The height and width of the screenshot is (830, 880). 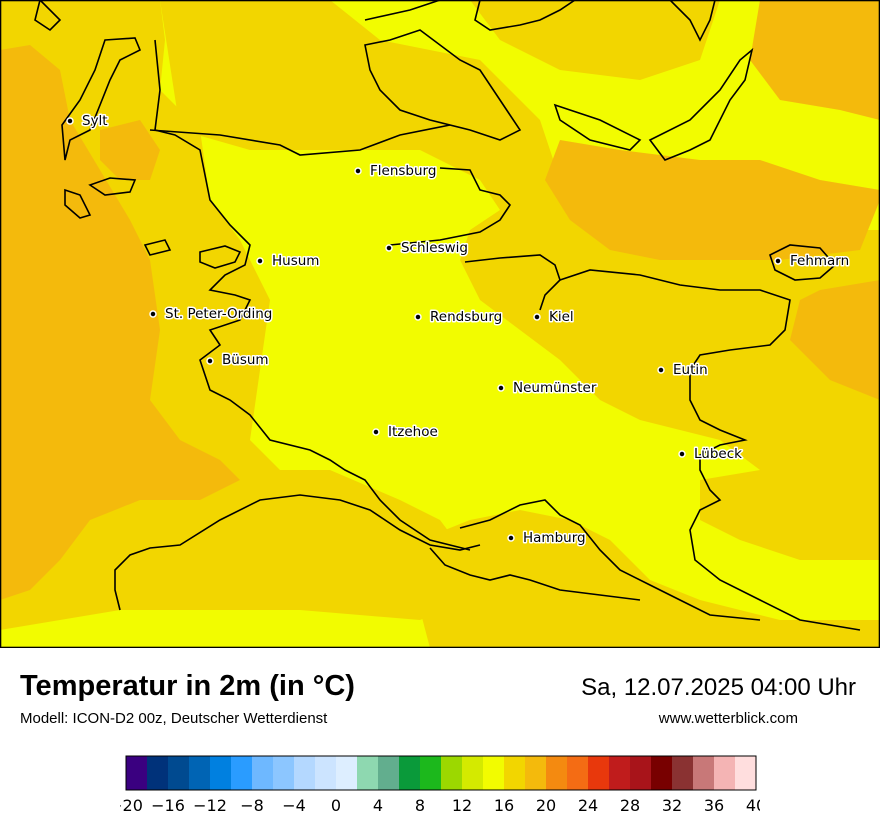 I want to click on city-kiel: Kiel, so click(x=554, y=317).